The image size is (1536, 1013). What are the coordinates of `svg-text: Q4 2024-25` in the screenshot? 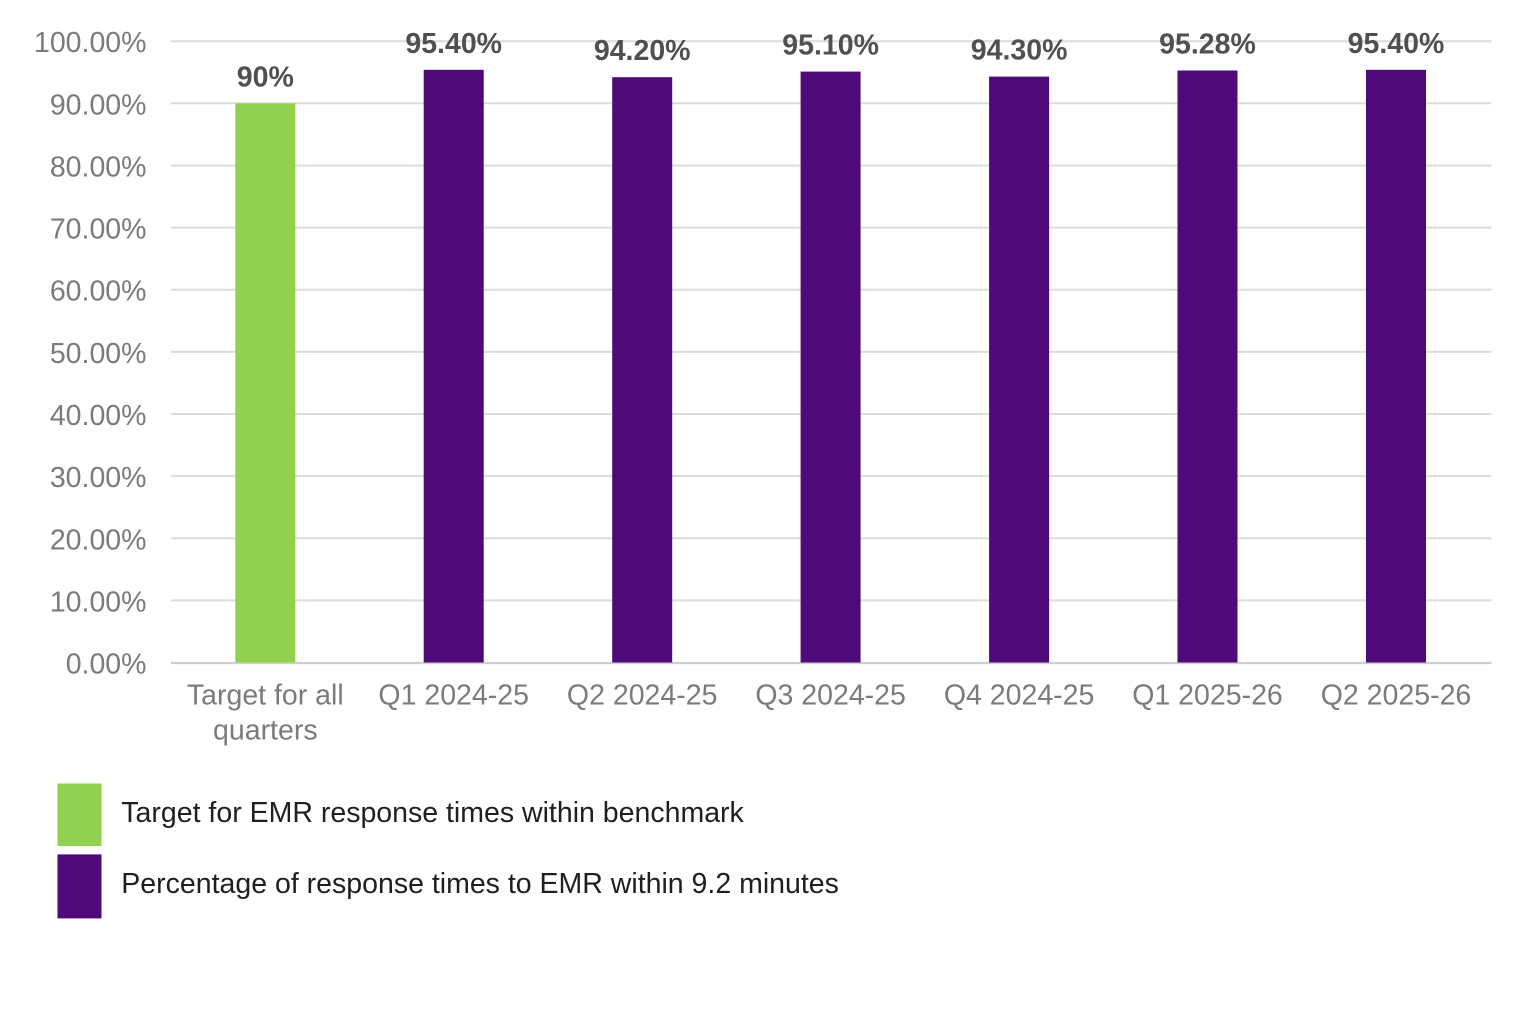 It's located at (1019, 696).